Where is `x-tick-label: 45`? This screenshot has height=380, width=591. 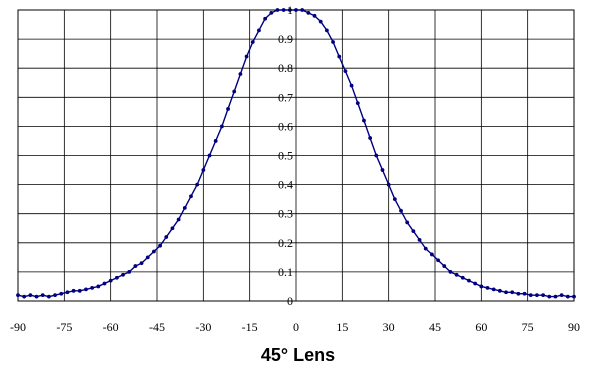 x-tick-label: 45 is located at coordinates (435, 327).